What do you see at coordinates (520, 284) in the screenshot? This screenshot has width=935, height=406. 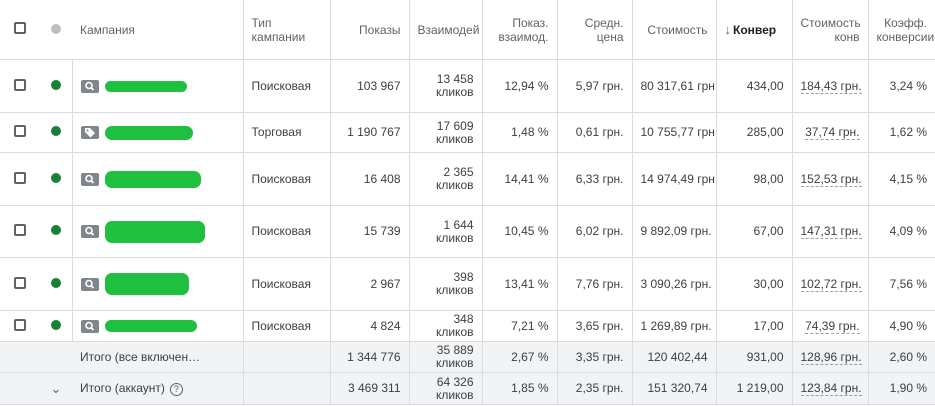 I see `interaction-rate: 13,41 %` at bounding box center [520, 284].